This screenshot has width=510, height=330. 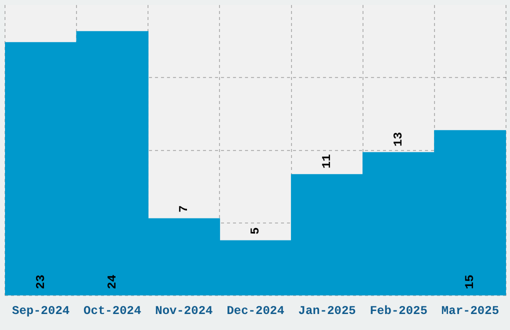 What do you see at coordinates (255, 231) in the screenshot?
I see `data-label: 5` at bounding box center [255, 231].